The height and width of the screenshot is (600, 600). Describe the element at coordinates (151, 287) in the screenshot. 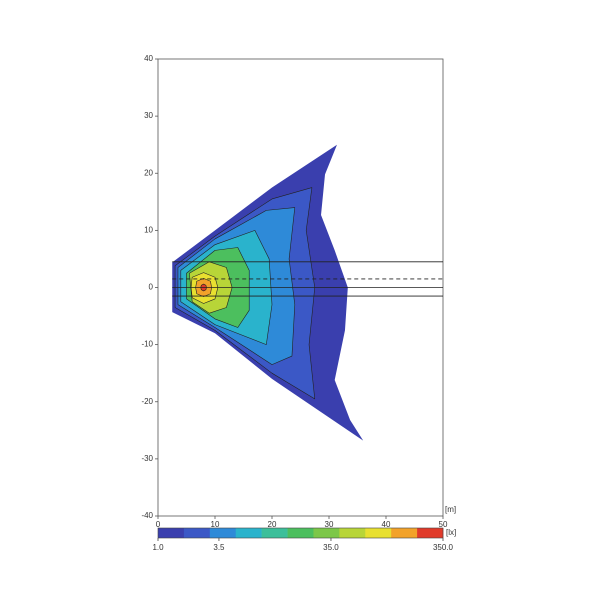

I see `y-tick-label: 0` at that location.